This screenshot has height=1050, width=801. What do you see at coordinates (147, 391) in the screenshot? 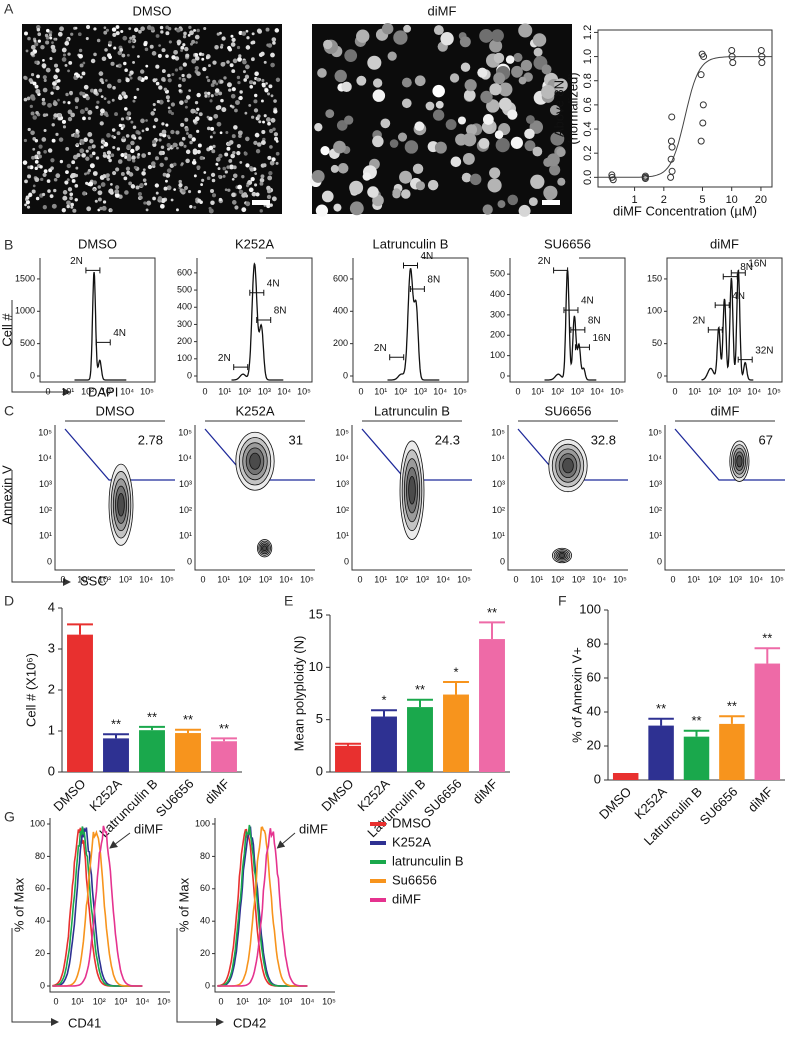
I see `x-tick-label: 10⁵` at bounding box center [147, 391].